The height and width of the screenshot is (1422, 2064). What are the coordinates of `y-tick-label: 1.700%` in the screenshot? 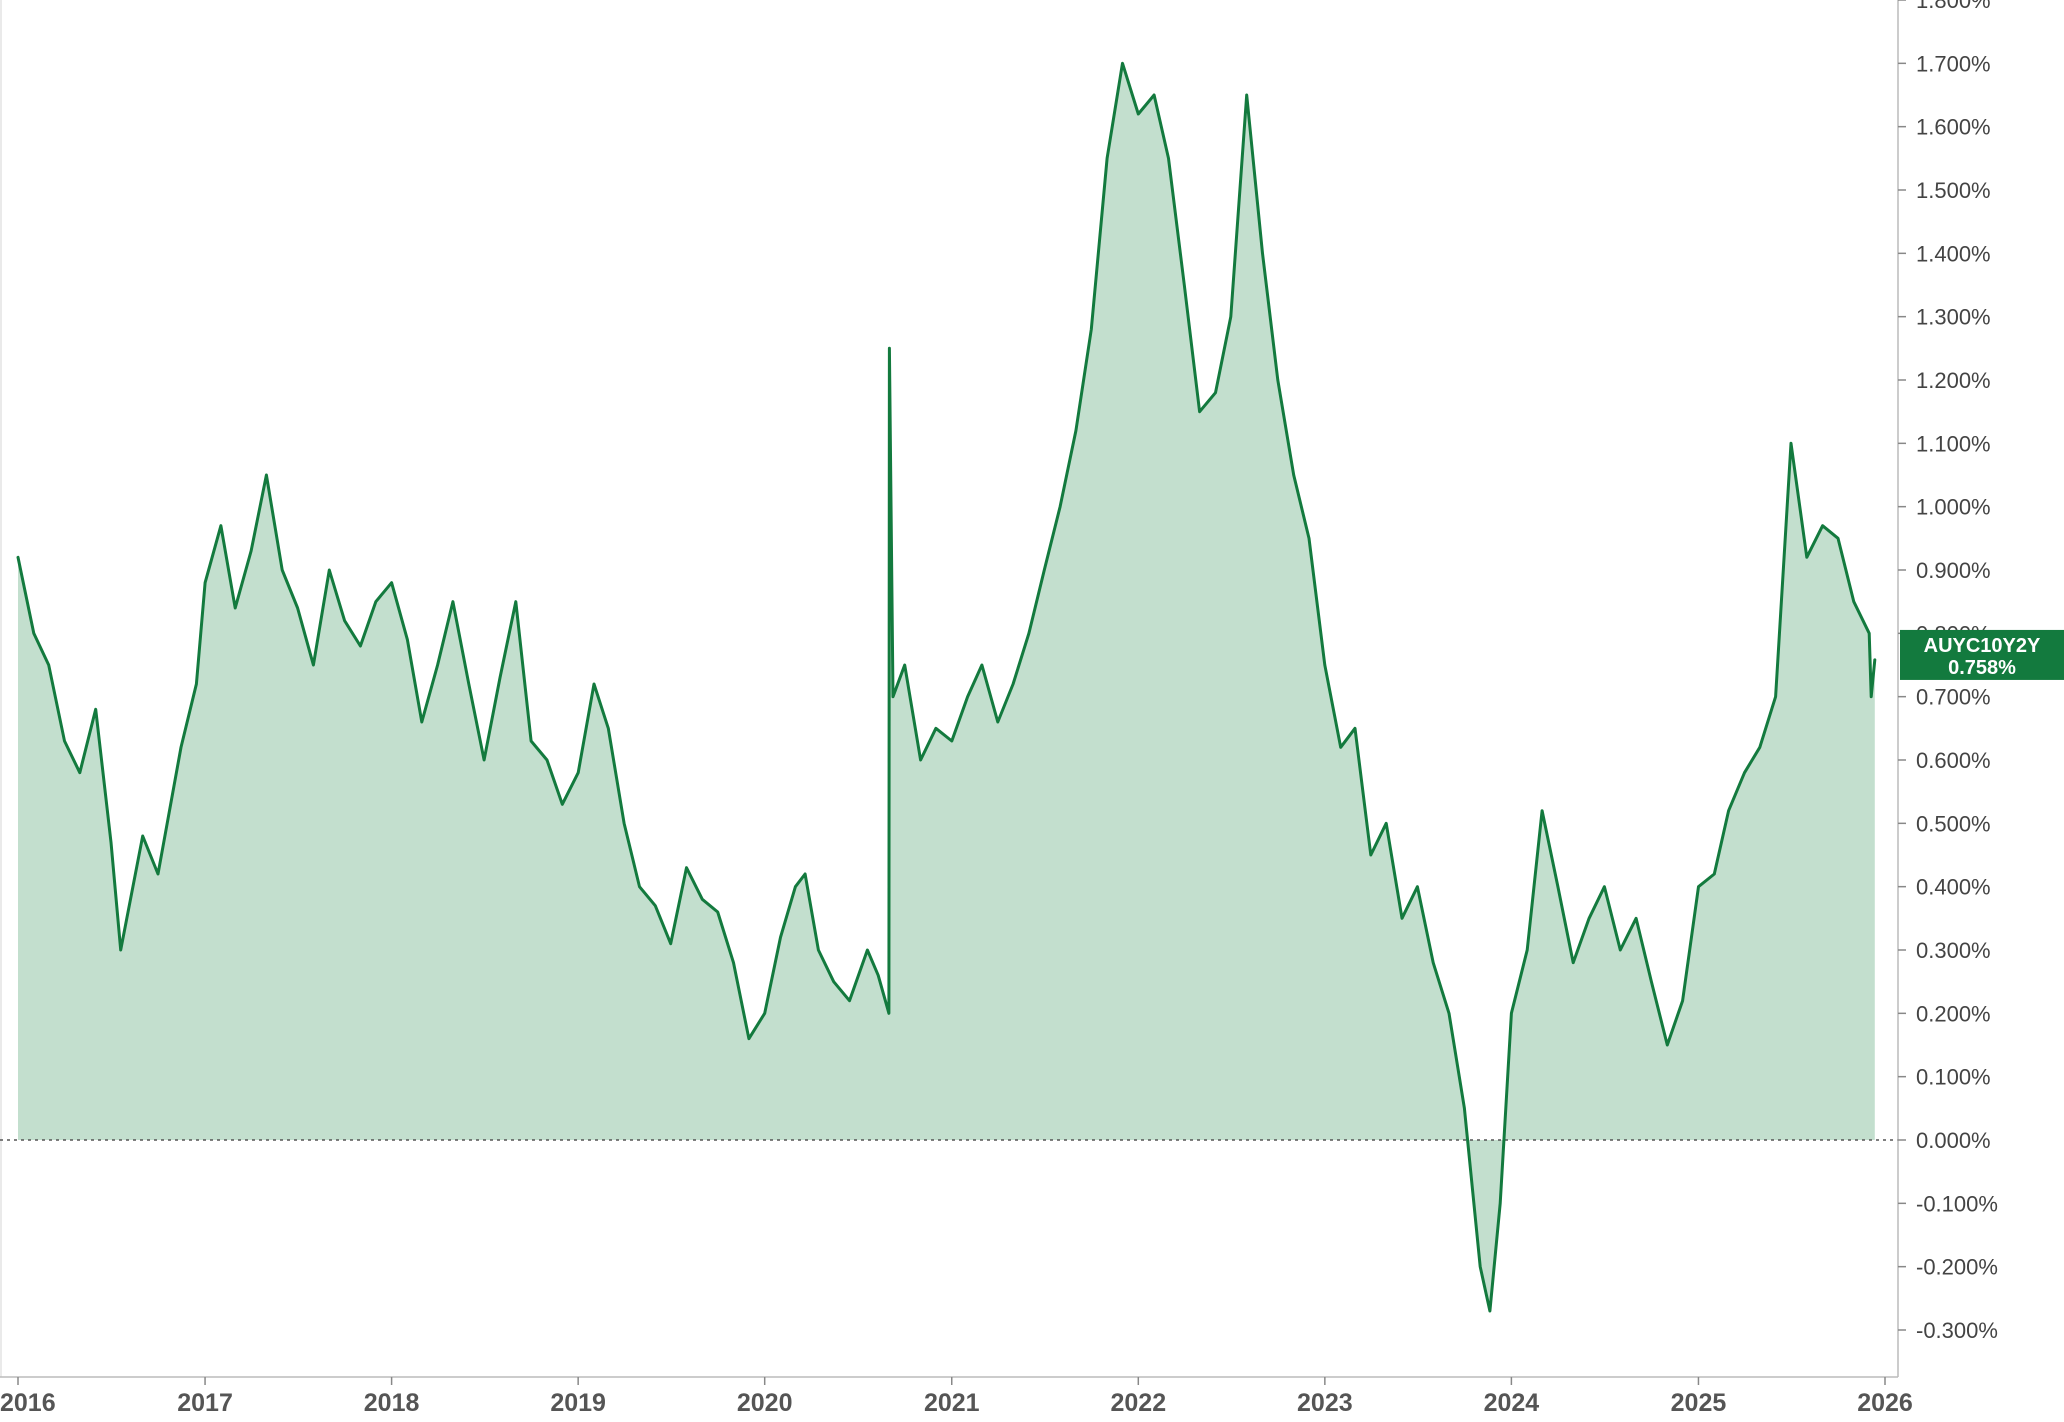 It's located at (1953, 63).